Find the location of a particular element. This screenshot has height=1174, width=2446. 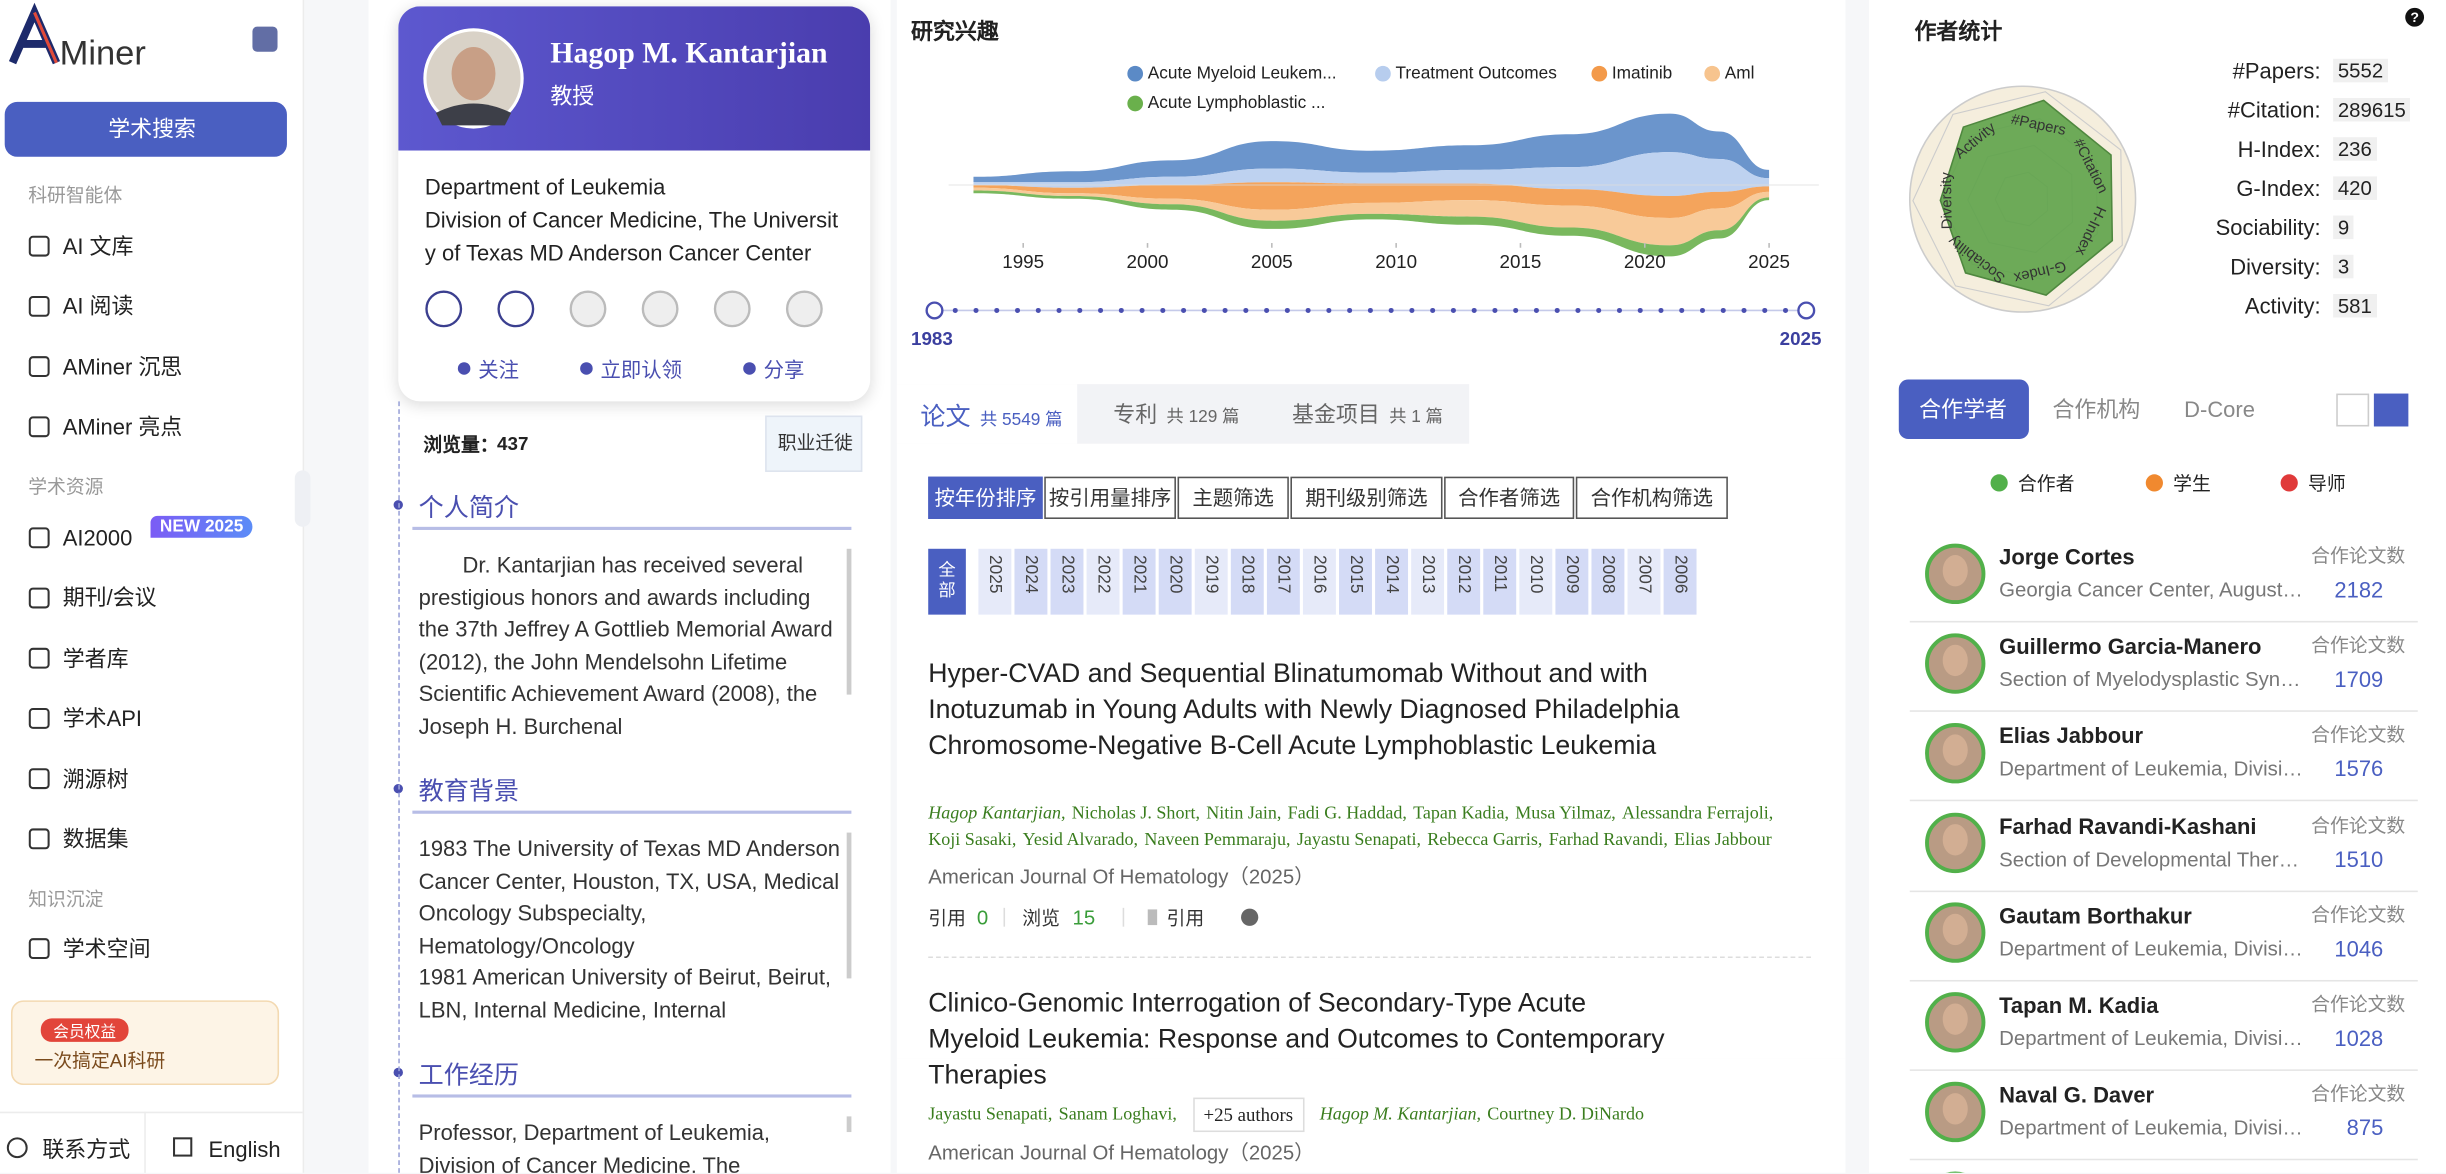

author-name: Hagop M. Kantarjian, is located at coordinates (1400, 1114).